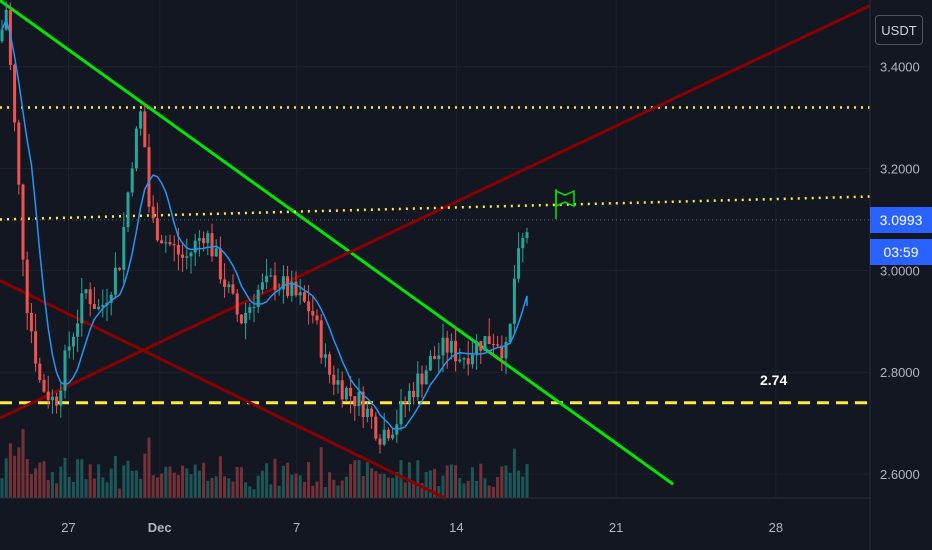  I want to click on price-tick-label: 3.0000, so click(900, 270).